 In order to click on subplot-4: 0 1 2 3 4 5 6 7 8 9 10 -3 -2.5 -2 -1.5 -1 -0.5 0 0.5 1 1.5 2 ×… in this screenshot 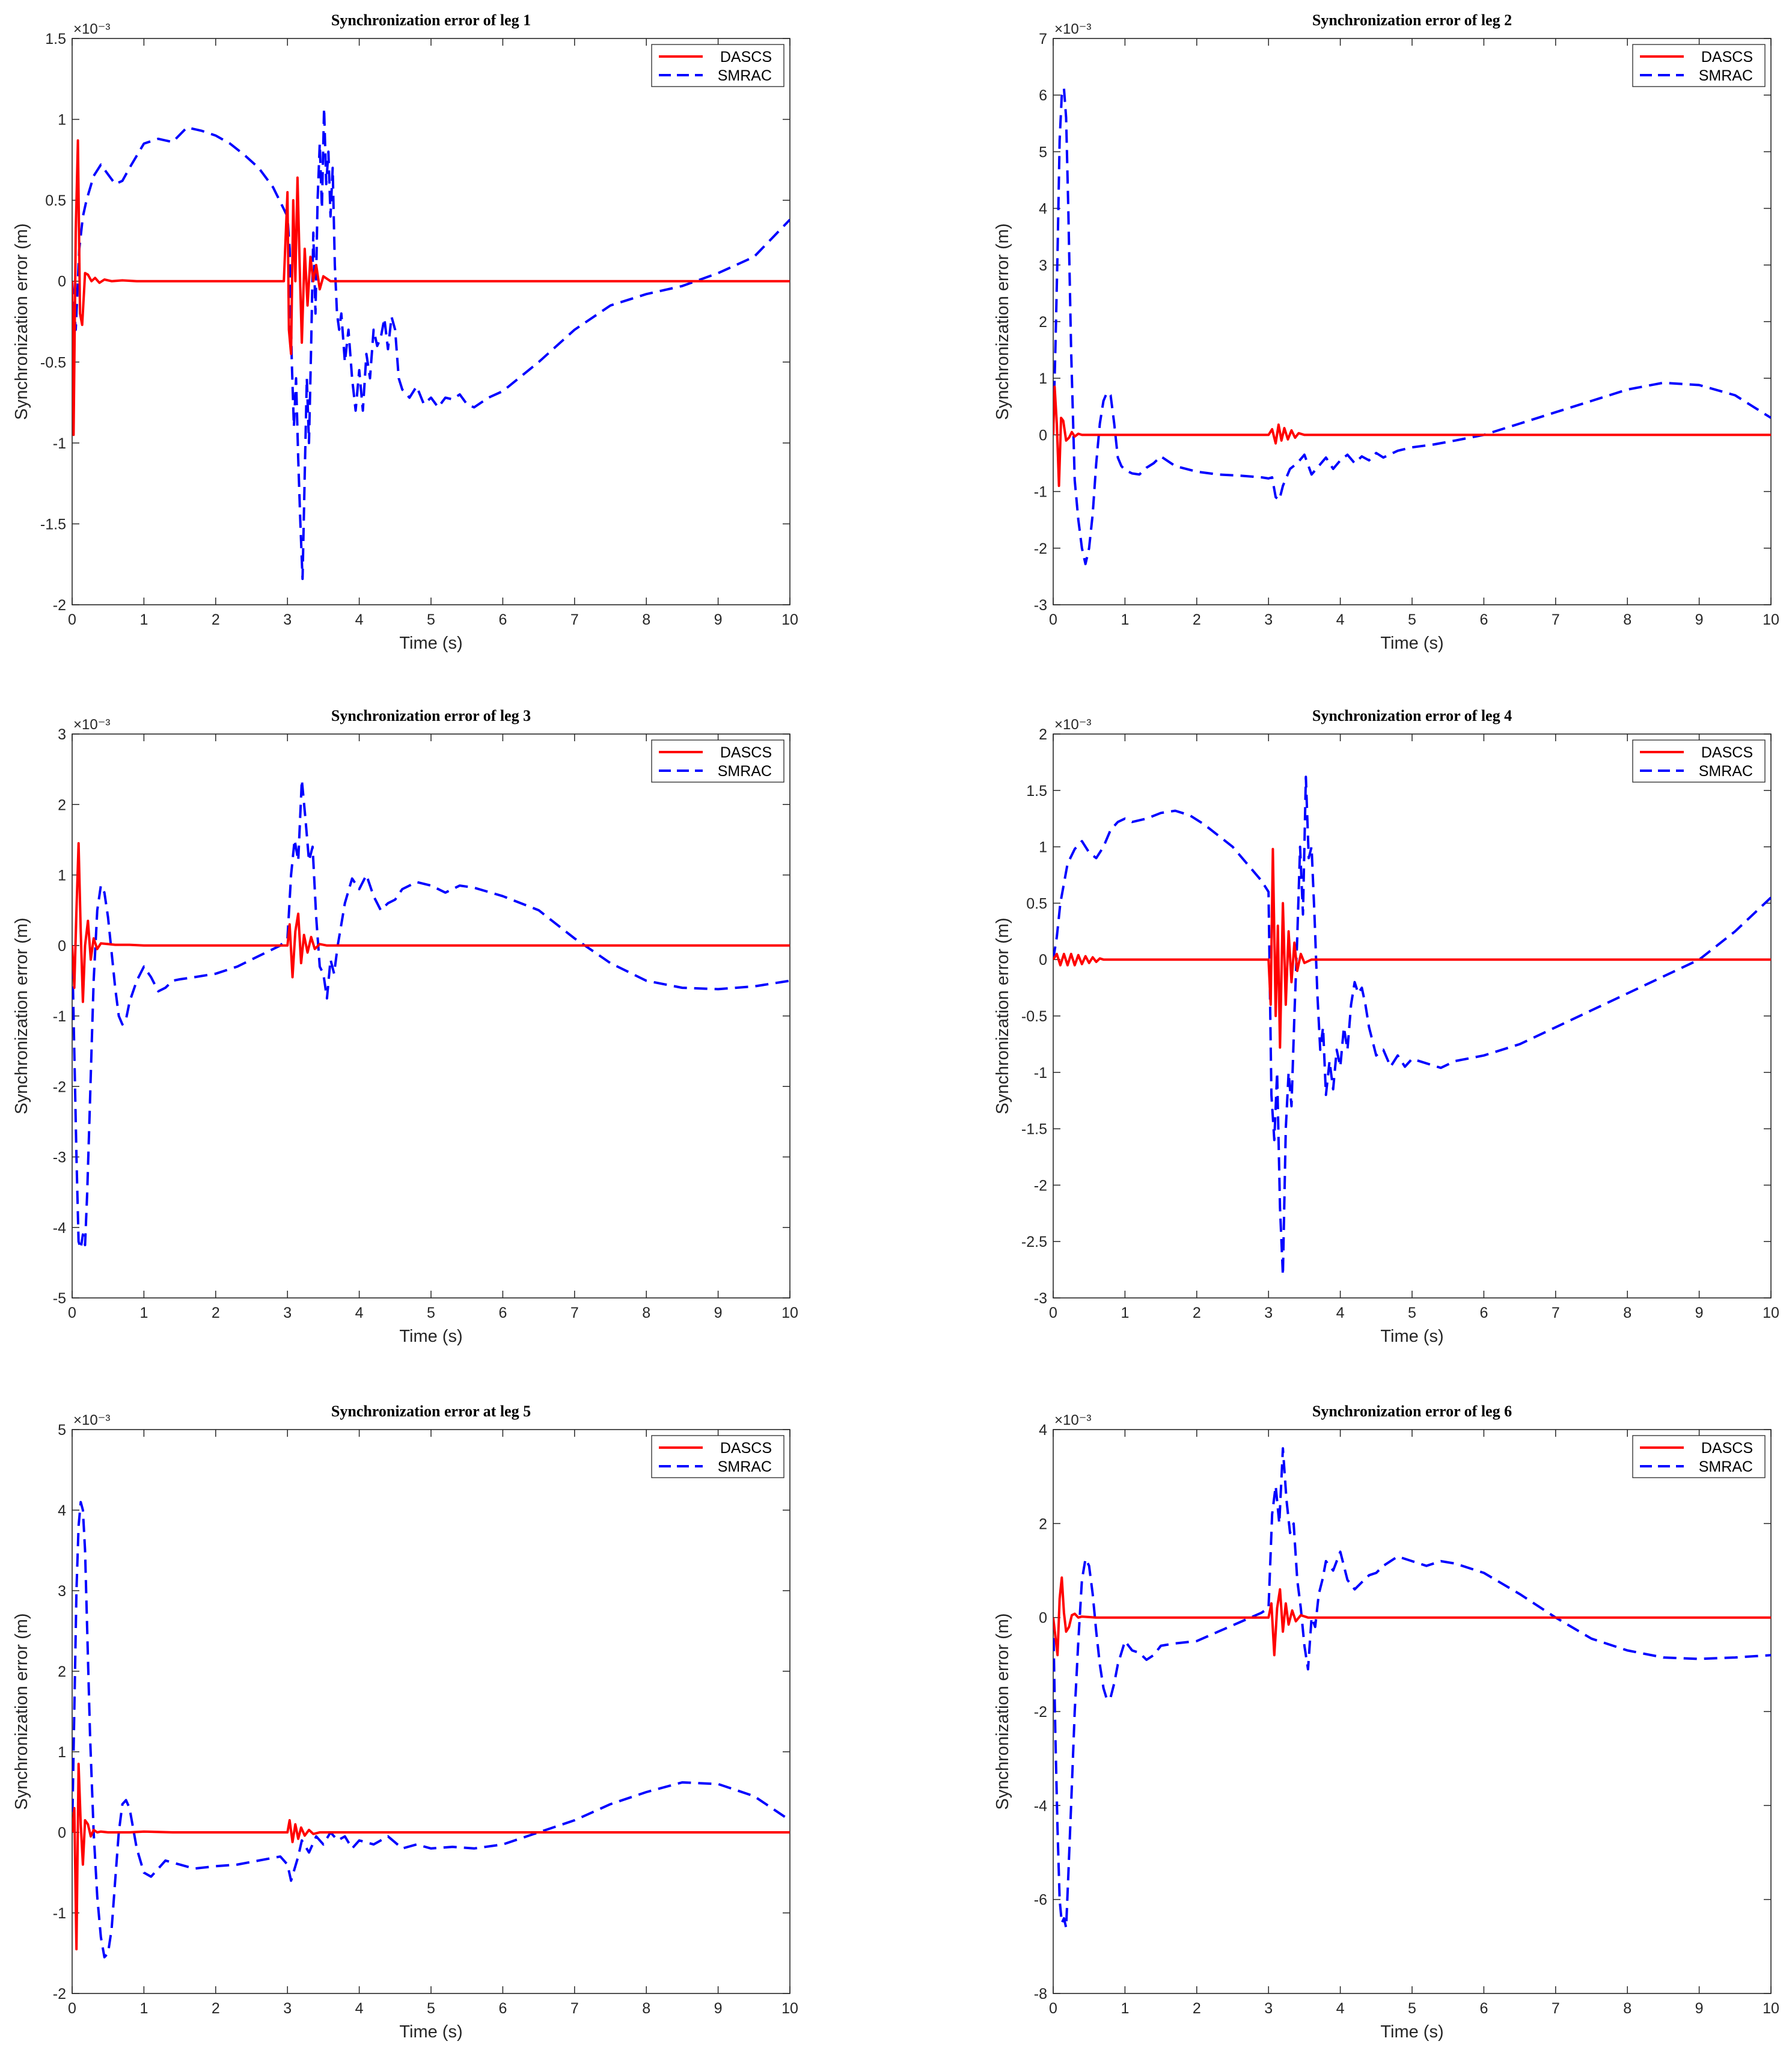, I will do `click(1386, 1026)`.